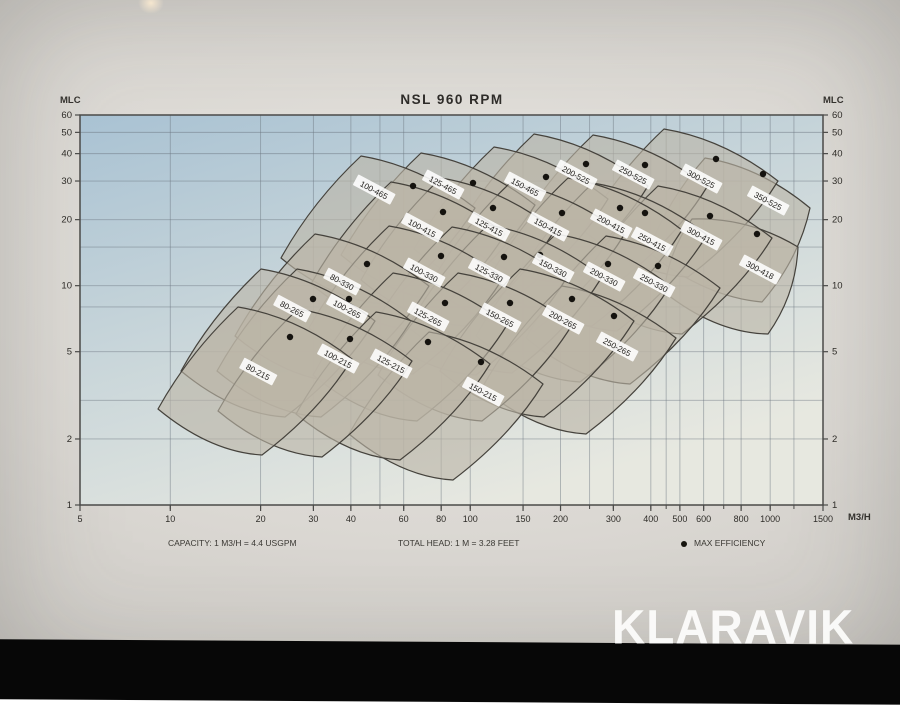 The image size is (900, 705). I want to click on y-tick-label-left: 5, so click(69, 352).